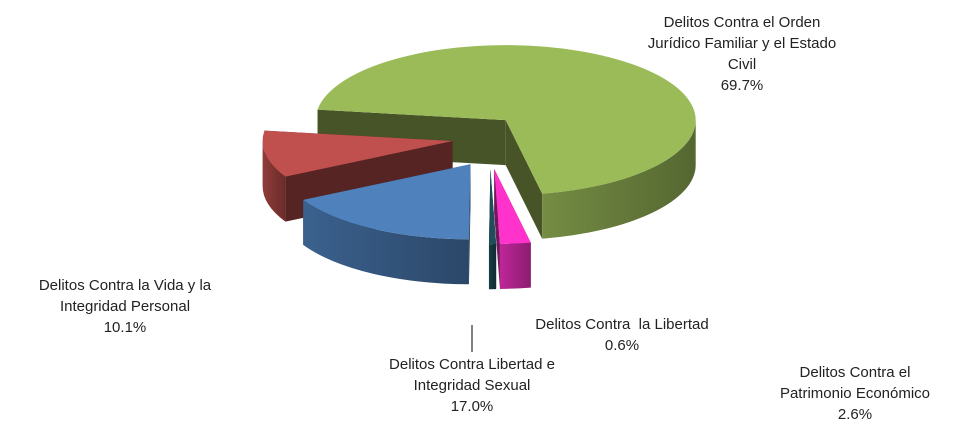 Image resolution: width=955 pixels, height=435 pixels. Describe the element at coordinates (855, 414) in the screenshot. I see `value-label: 2.6%` at that location.